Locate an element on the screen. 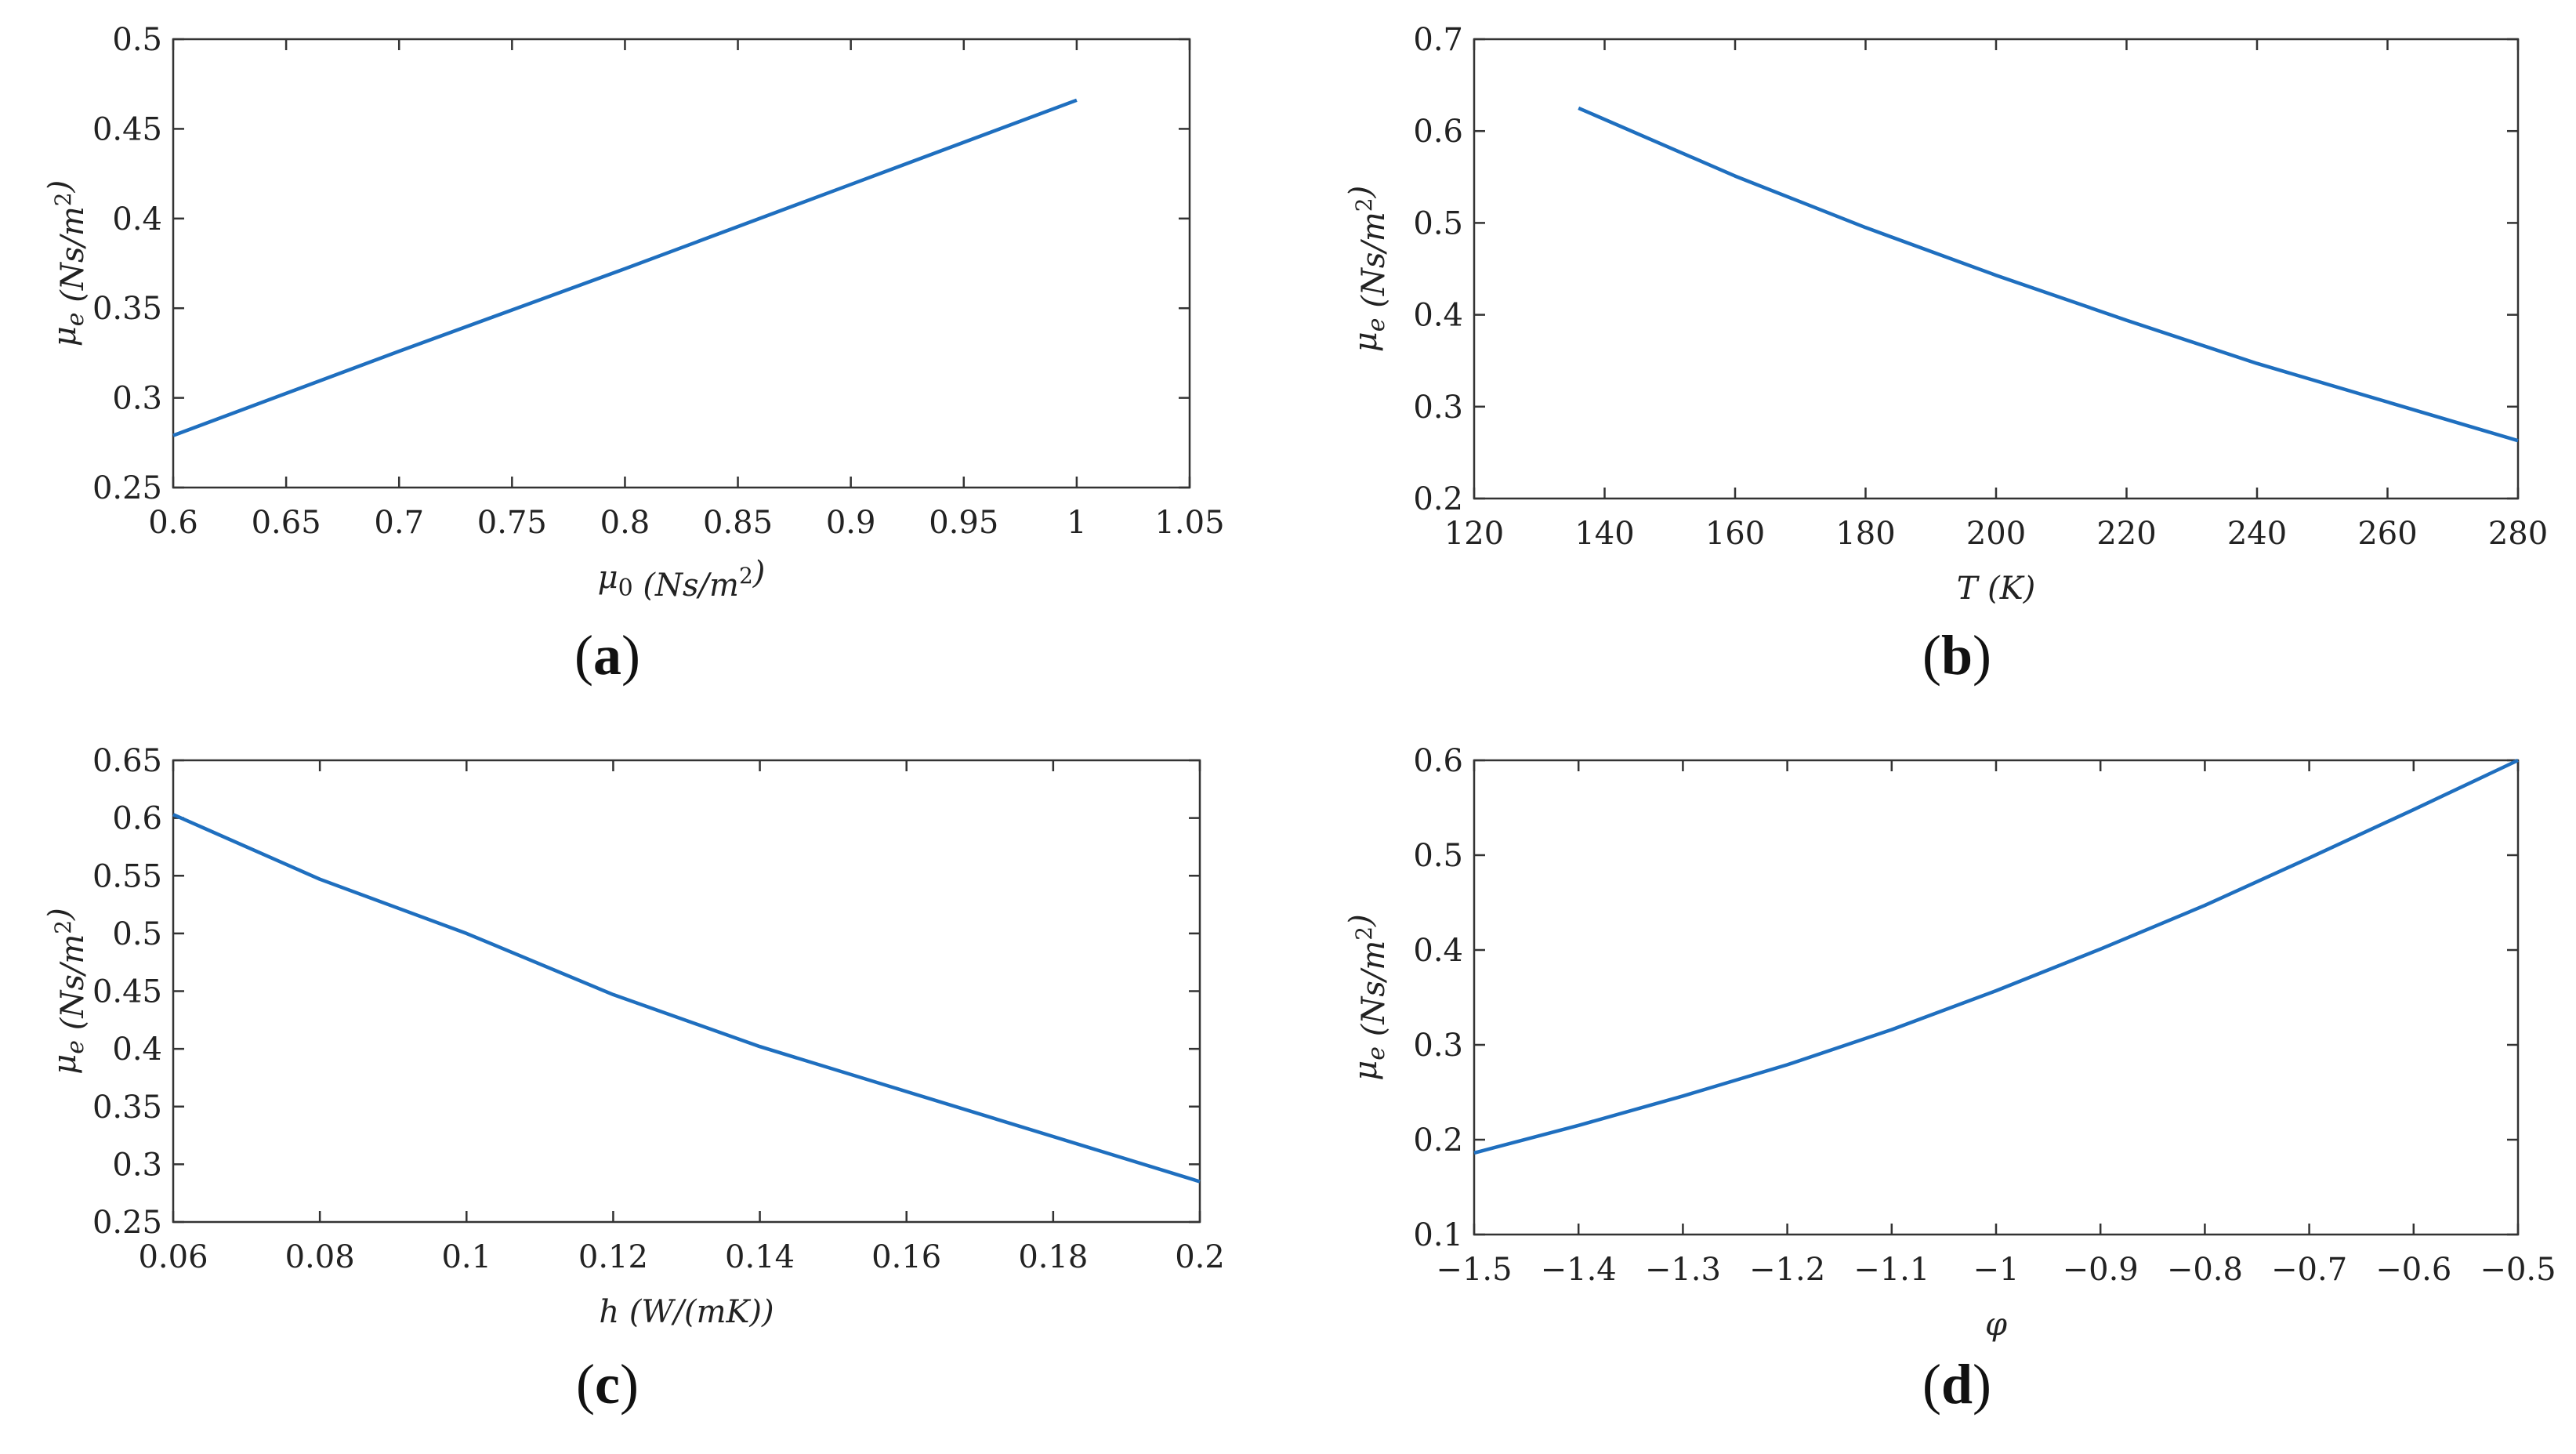 Image resolution: width=2576 pixels, height=1454 pixels. x-tick-label: 0.18 is located at coordinates (1053, 1257).